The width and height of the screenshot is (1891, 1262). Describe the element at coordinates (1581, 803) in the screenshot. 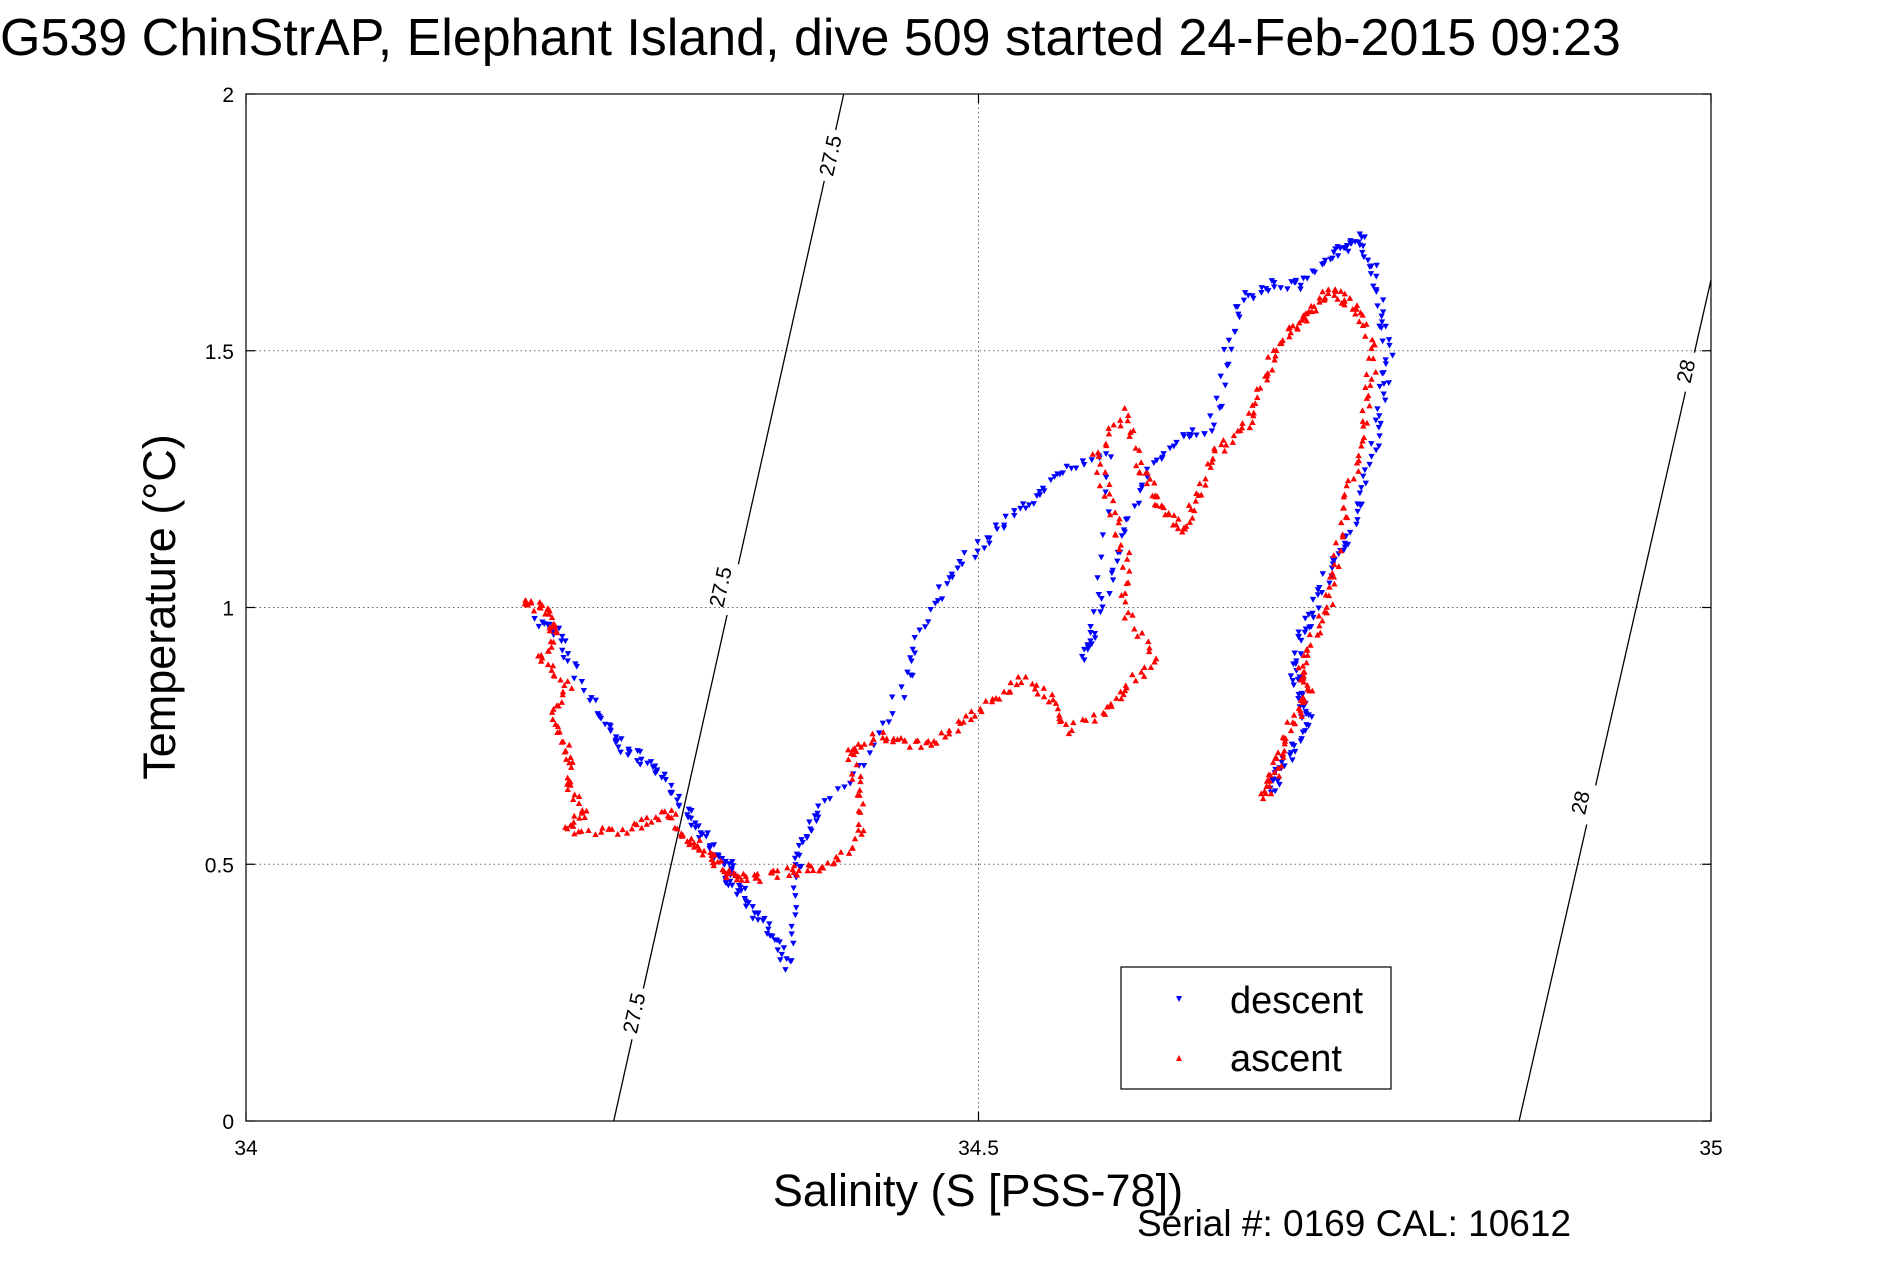

I see `contour-label: 28` at that location.